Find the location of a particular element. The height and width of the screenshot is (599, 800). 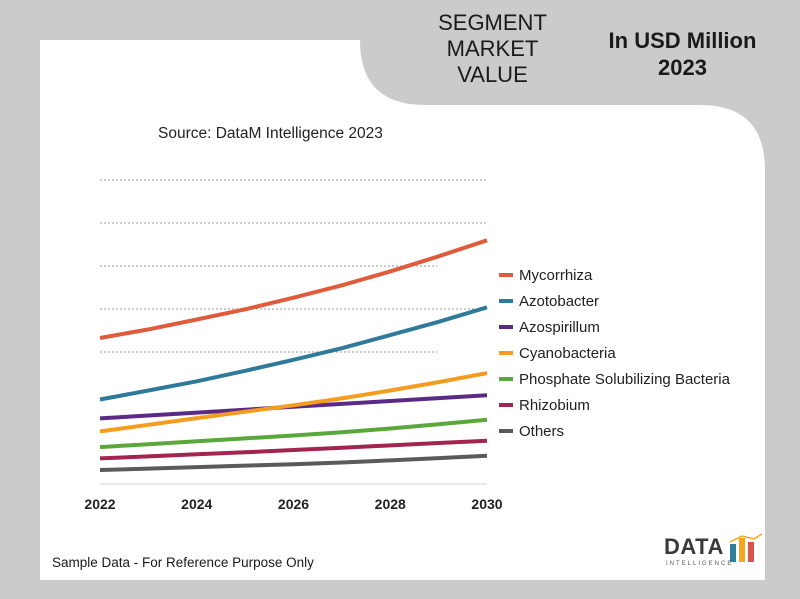

legend-label: Mycorrhiza is located at coordinates (556, 275).